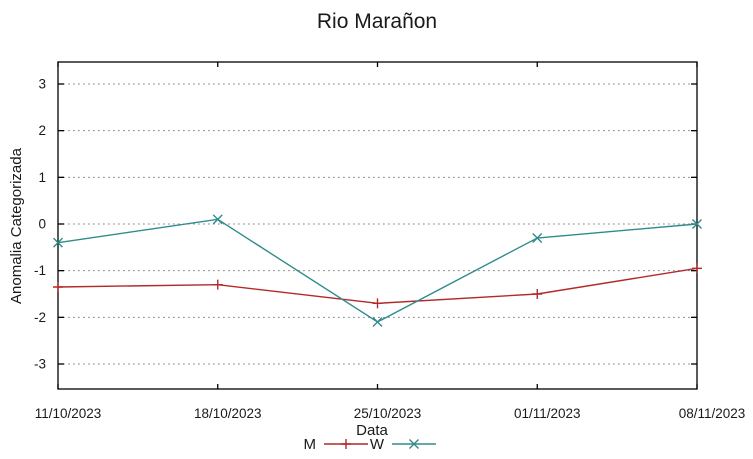 This screenshot has height=459, width=753. I want to click on legend-label-m: M, so click(310, 444).